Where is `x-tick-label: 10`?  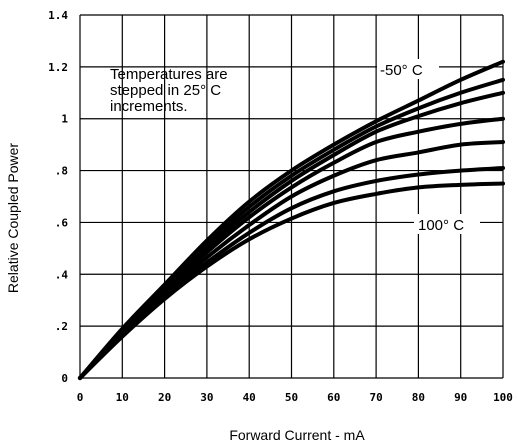
x-tick-label: 10 is located at coordinates (122, 397).